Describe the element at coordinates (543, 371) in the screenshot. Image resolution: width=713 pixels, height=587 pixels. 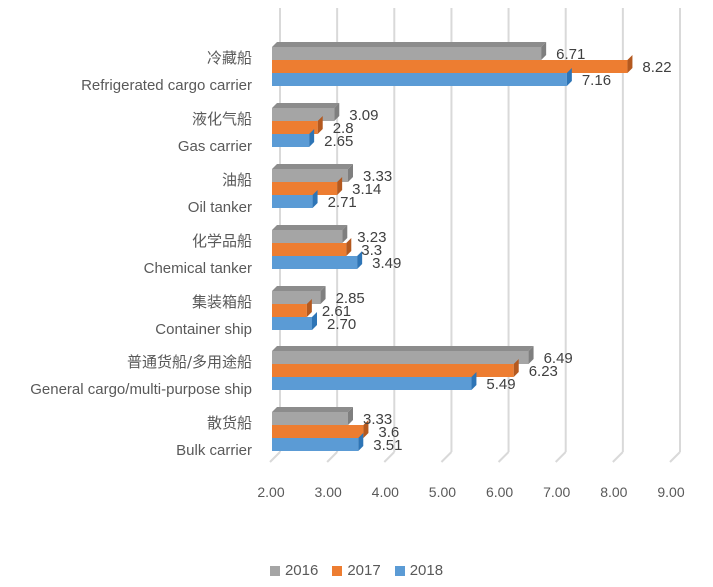
I see `data-label: 6.23` at that location.